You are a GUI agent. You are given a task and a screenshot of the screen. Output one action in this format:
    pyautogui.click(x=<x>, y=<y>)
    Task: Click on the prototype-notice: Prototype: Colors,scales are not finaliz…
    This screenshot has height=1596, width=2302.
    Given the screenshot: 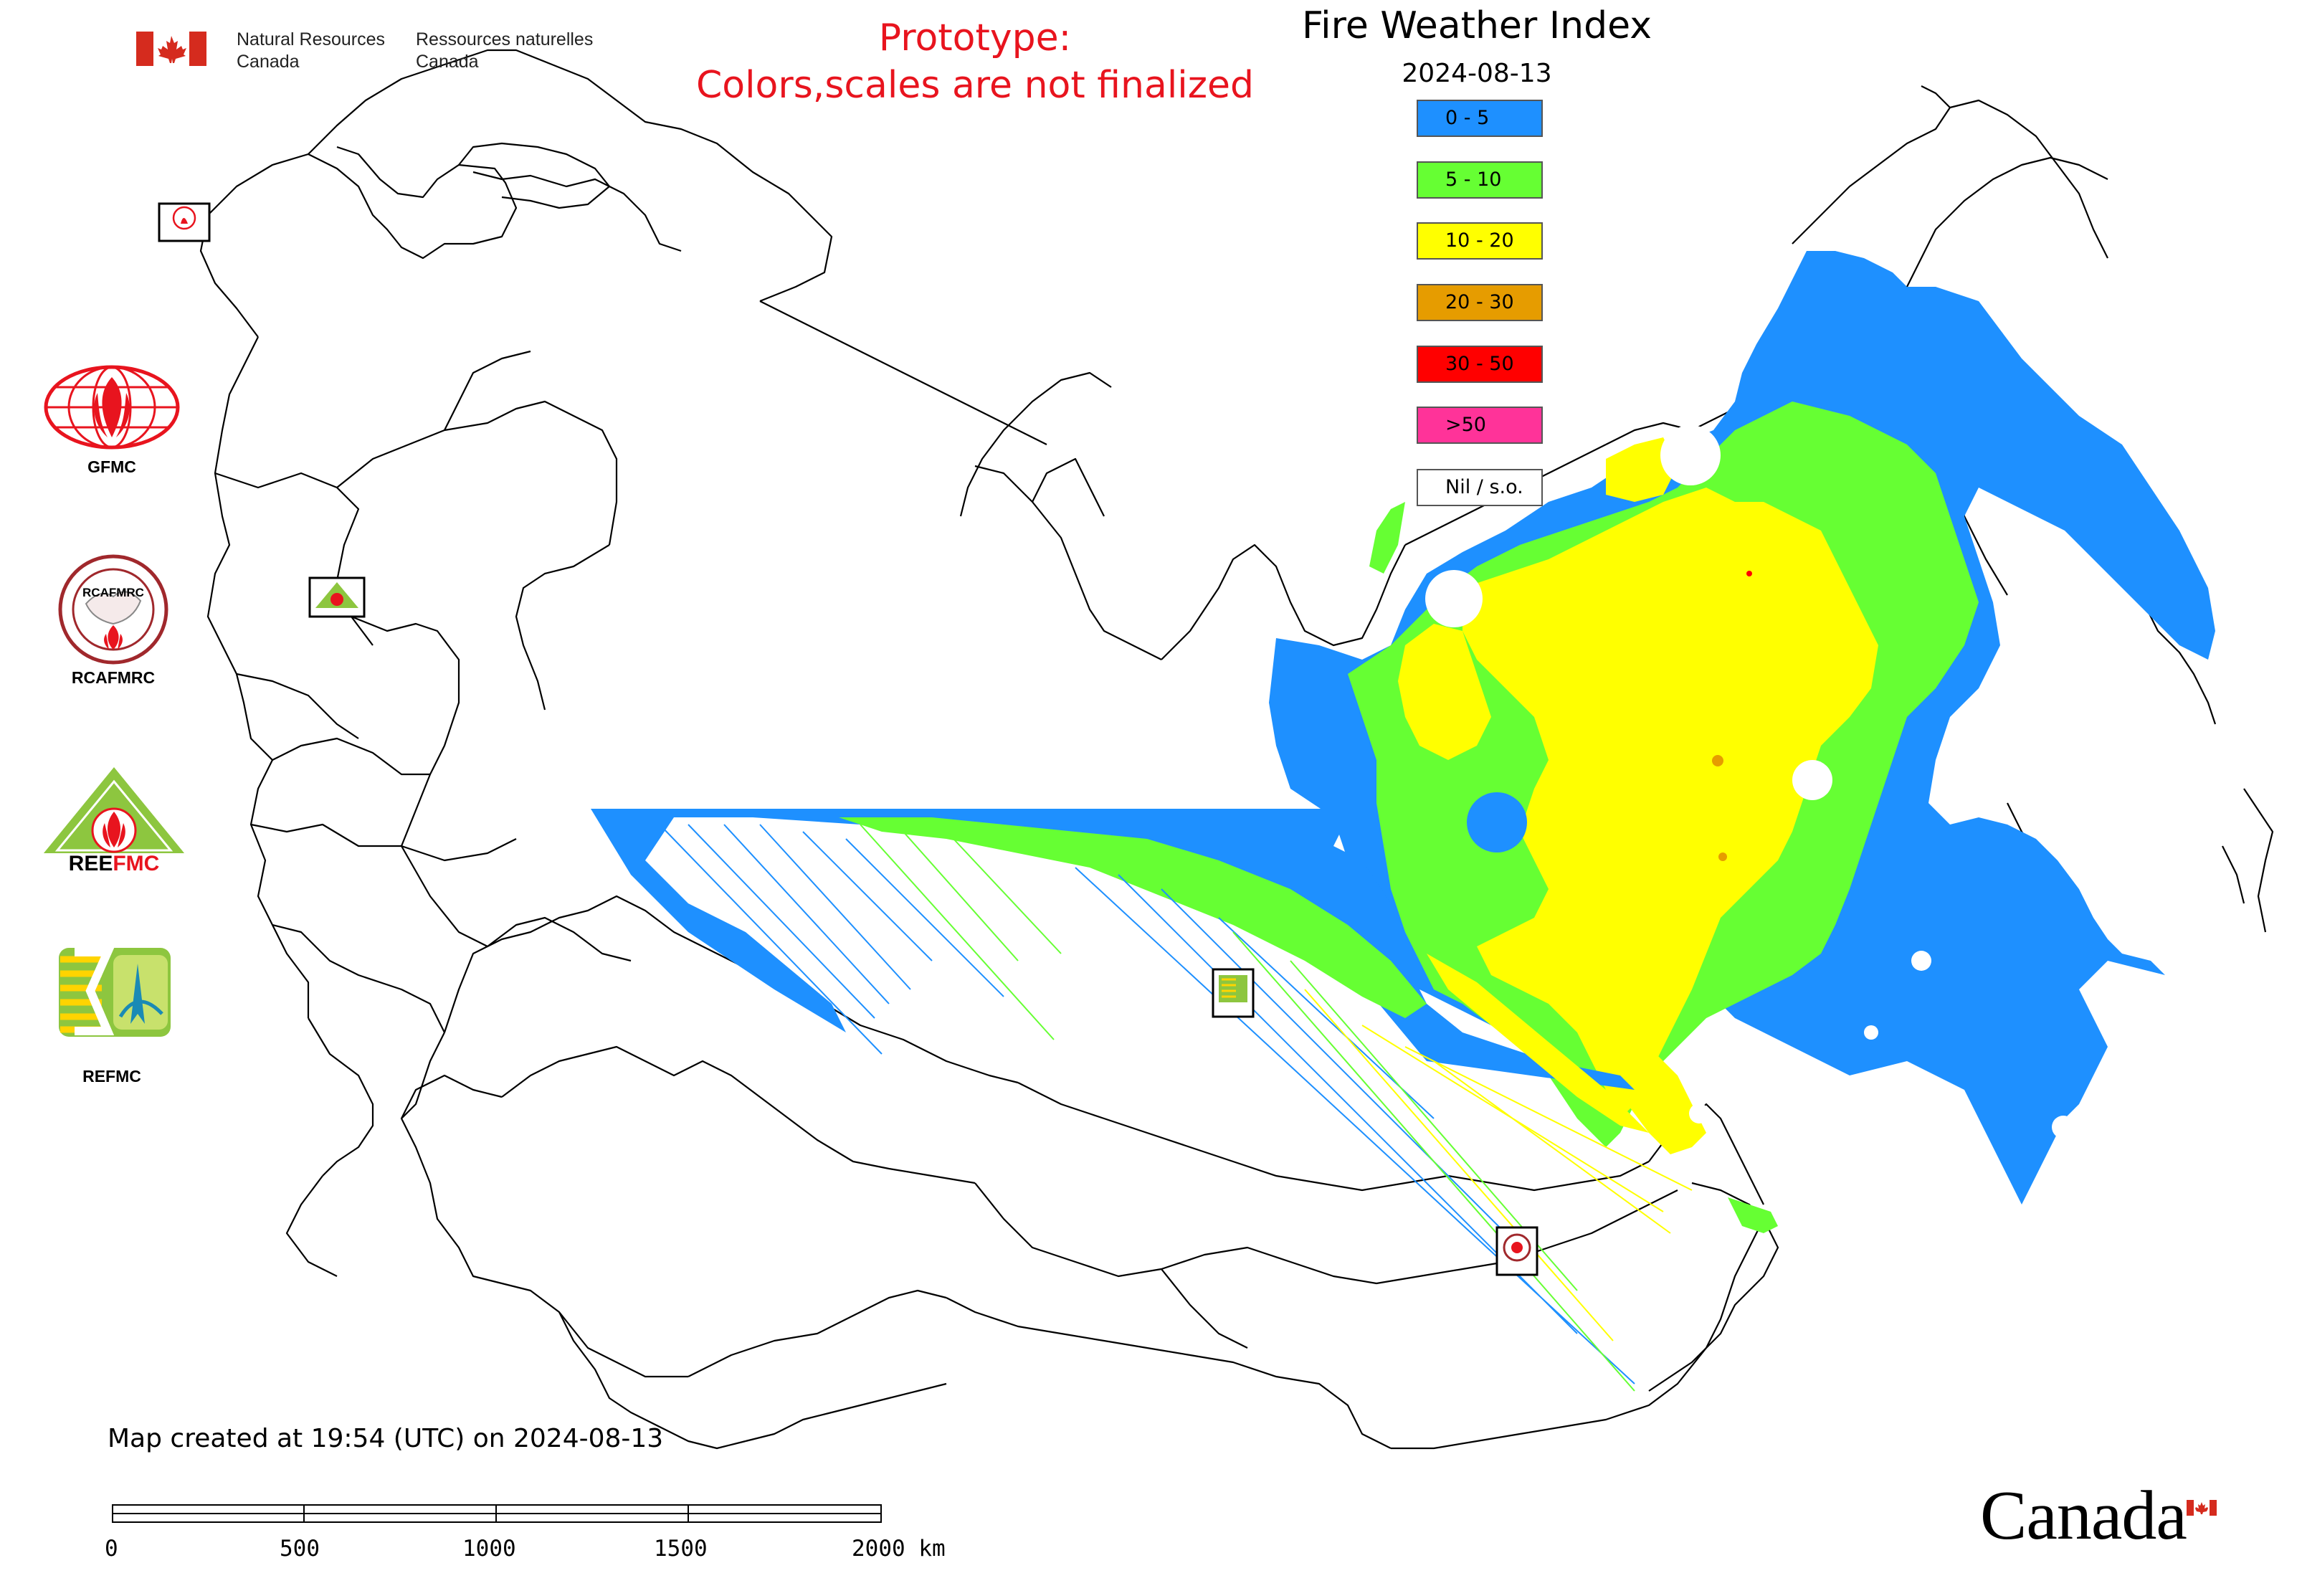 What is the action you would take?
    pyautogui.click(x=975, y=61)
    